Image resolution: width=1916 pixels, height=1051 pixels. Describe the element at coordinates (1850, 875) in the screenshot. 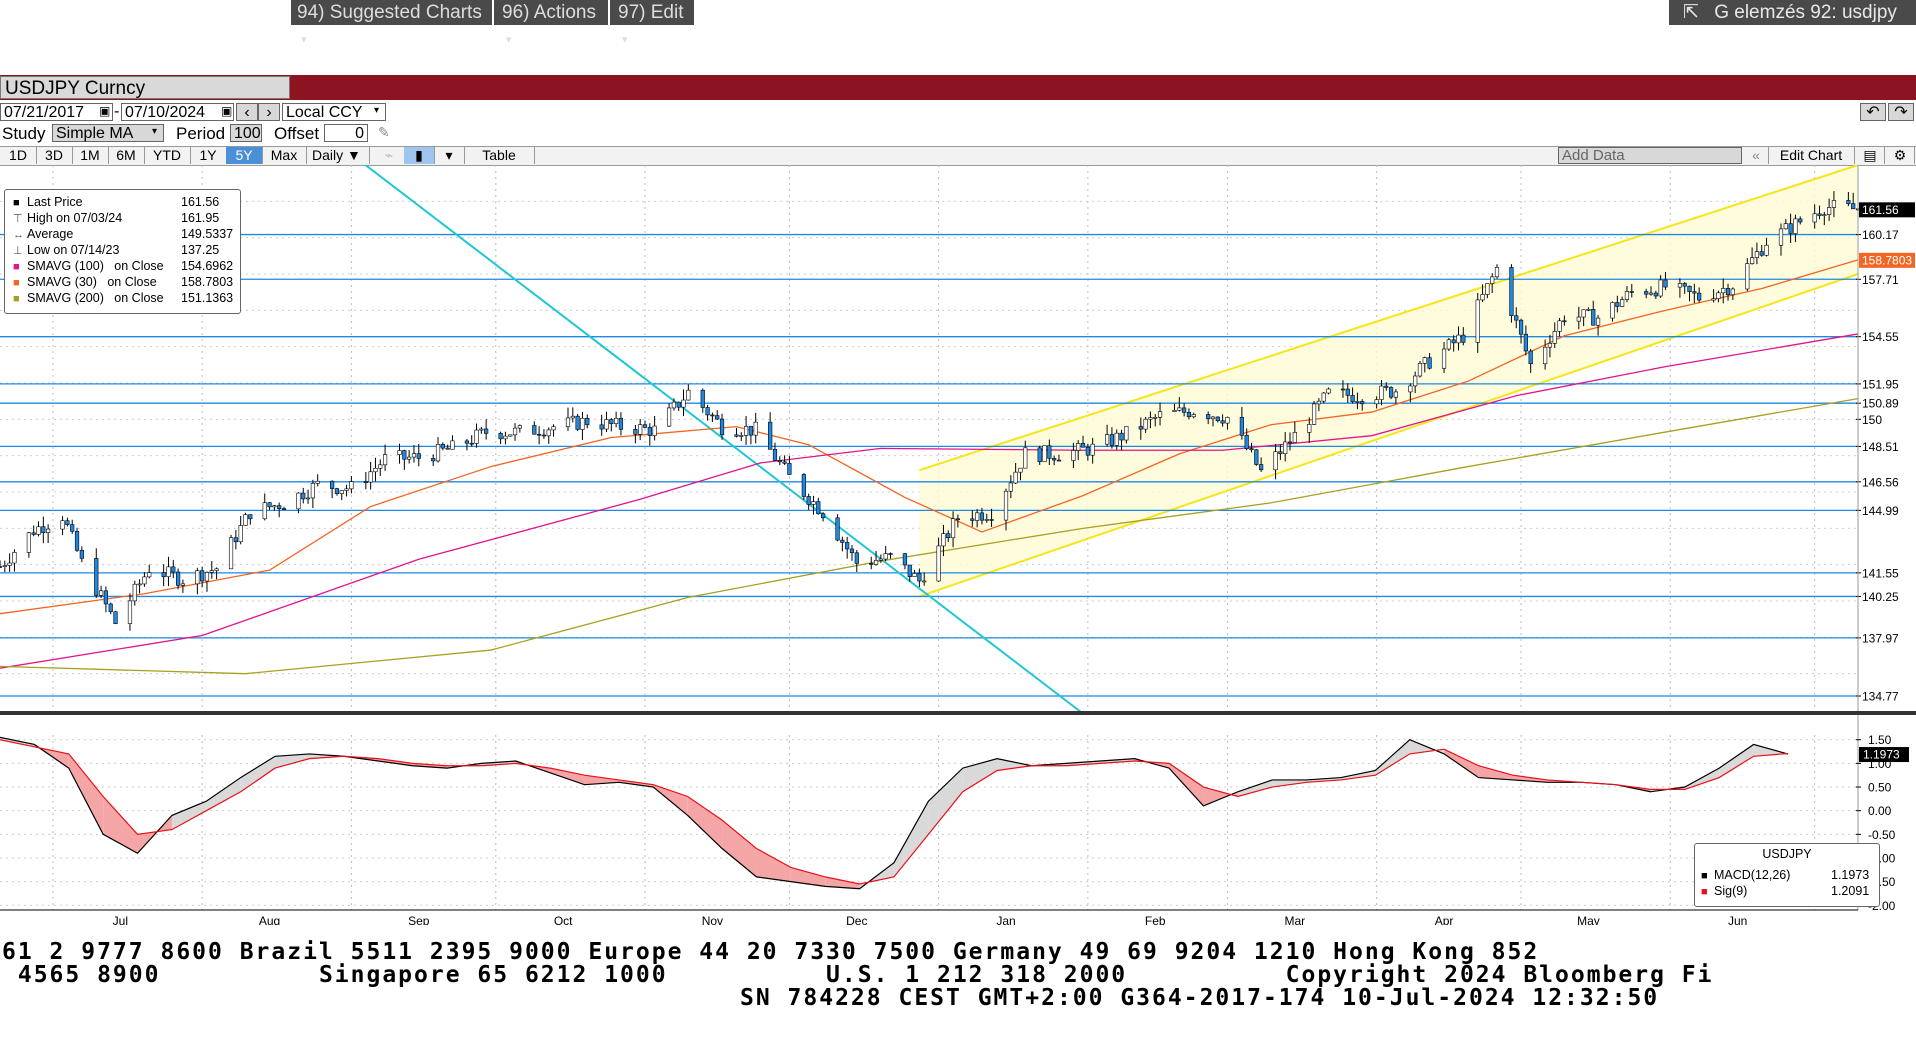

I see `macd-legend-value: 1.1973` at that location.